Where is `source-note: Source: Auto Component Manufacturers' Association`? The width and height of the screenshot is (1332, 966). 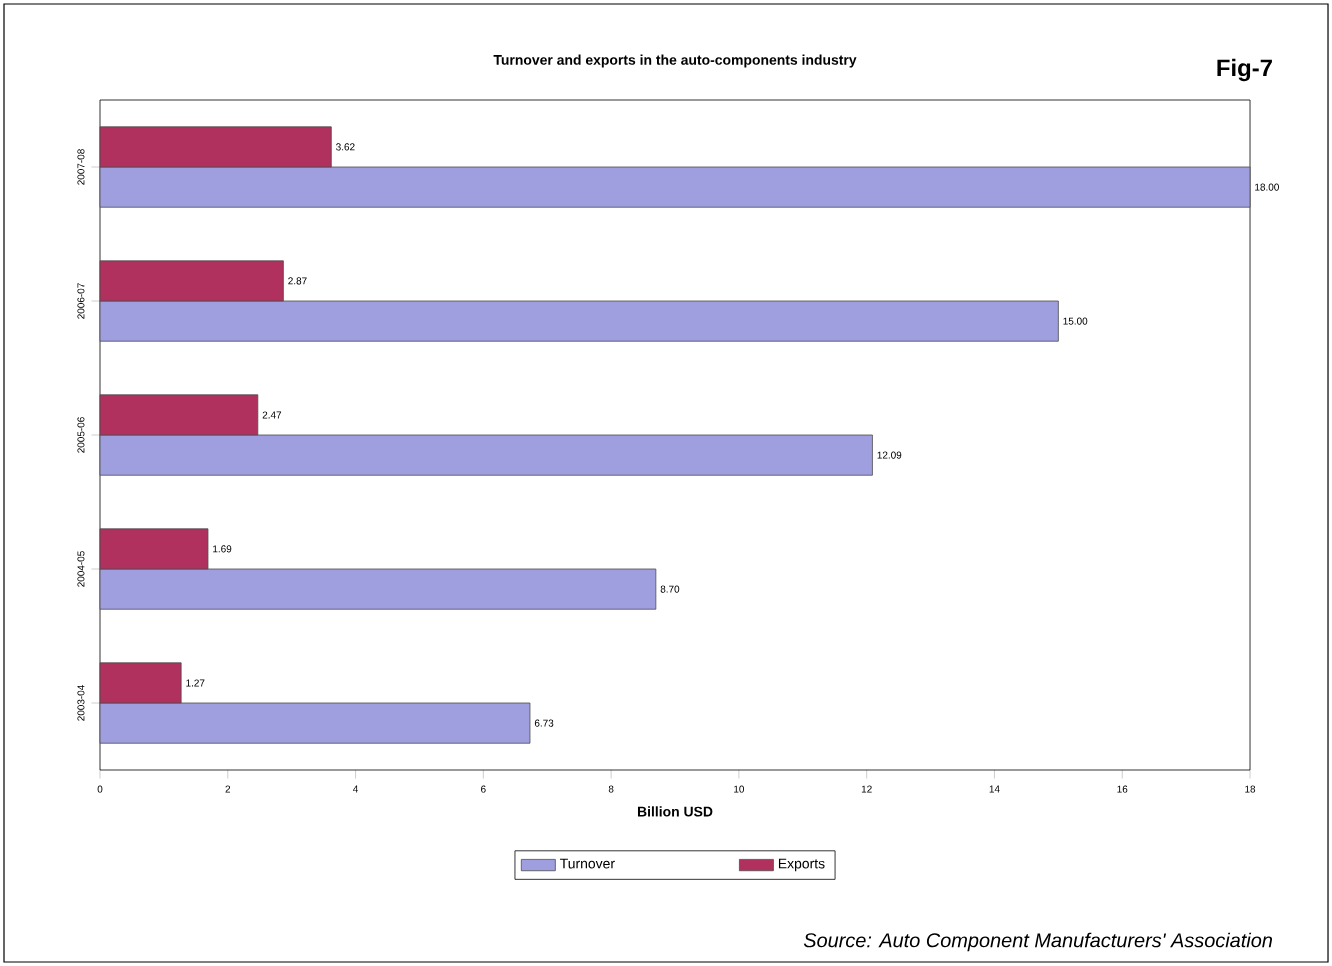 source-note: Source: Auto Component Manufacturers' Association is located at coordinates (1038, 942).